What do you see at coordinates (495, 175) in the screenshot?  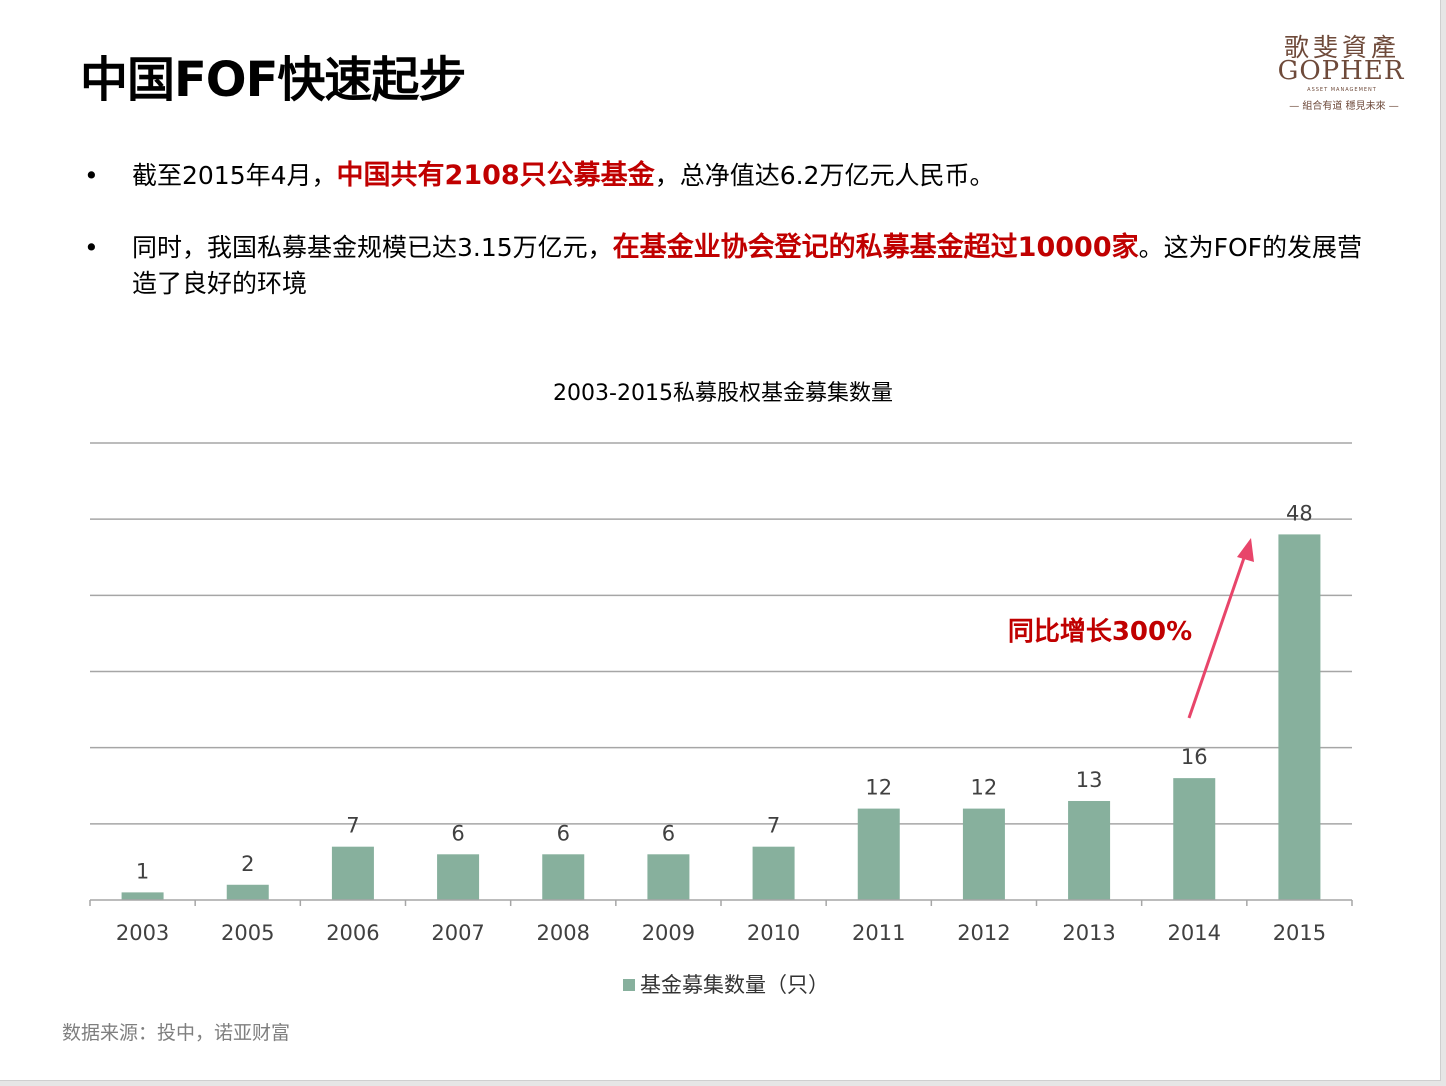 I see `bullet-1-highlight: 中国共有2108只公募基金` at bounding box center [495, 175].